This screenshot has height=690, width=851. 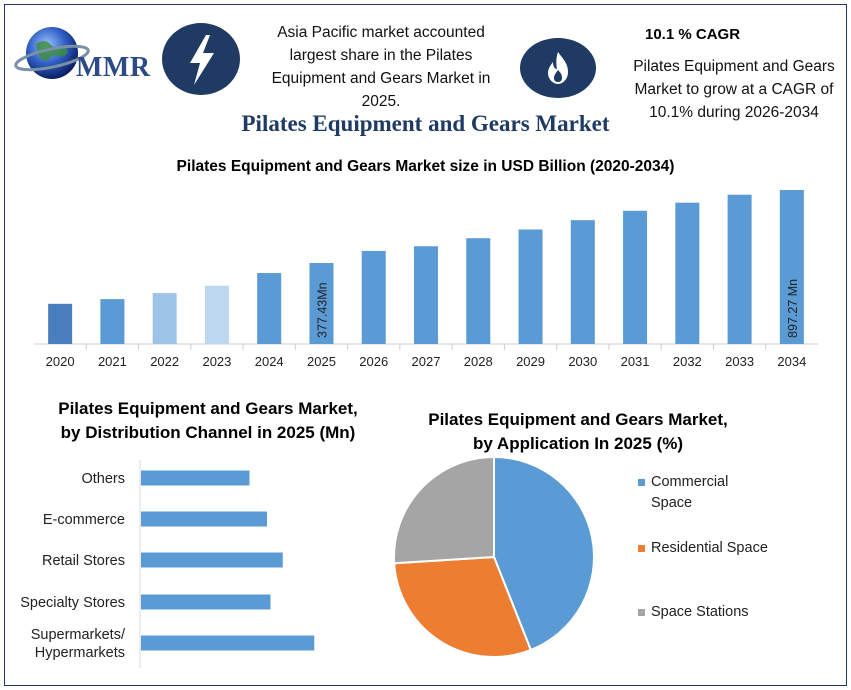 I want to click on x-tick-label-2027: 2027, so click(x=426, y=361).